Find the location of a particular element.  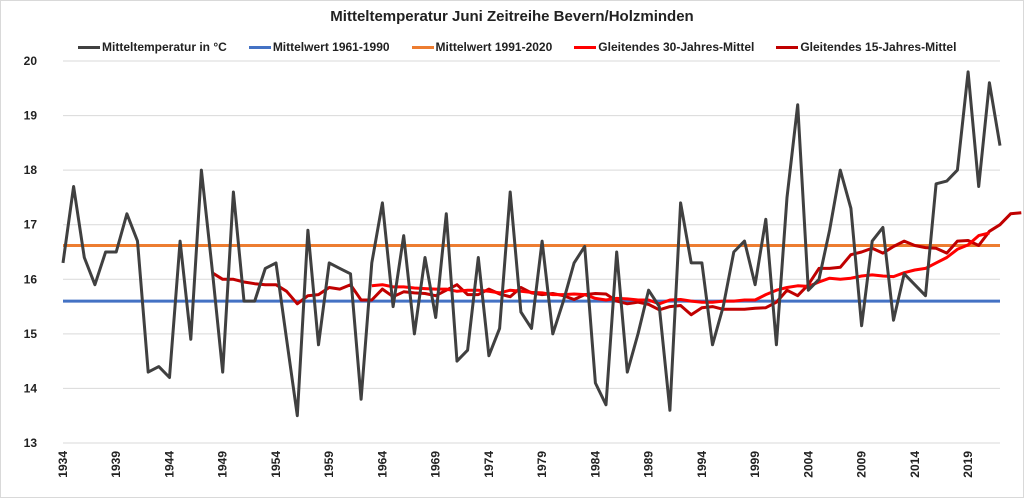

x-tick-label: 1969 is located at coordinates (436, 464).